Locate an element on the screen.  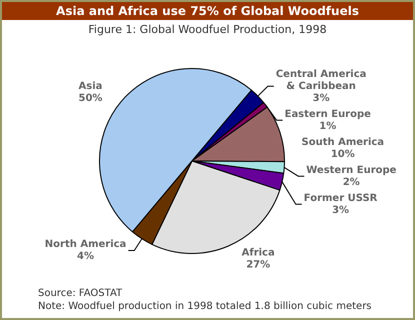
data-label: 27% is located at coordinates (258, 265).